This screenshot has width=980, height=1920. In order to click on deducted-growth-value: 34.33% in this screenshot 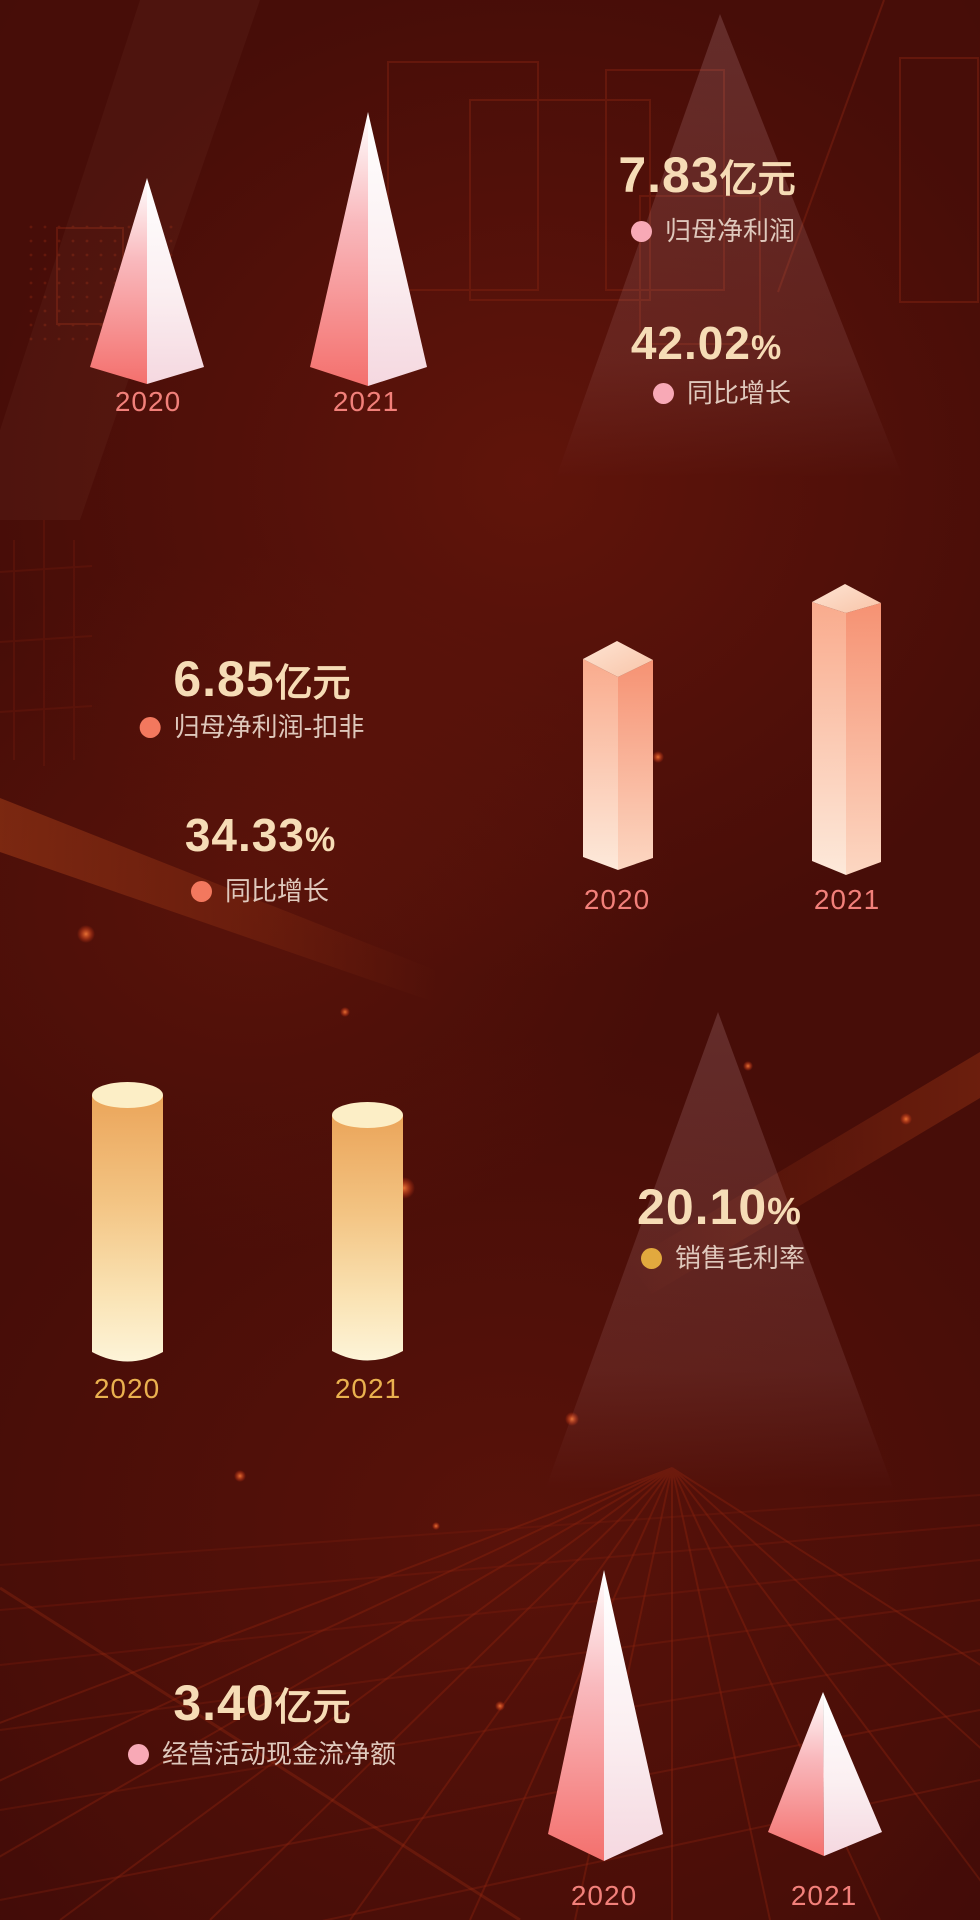, I will do `click(260, 835)`.